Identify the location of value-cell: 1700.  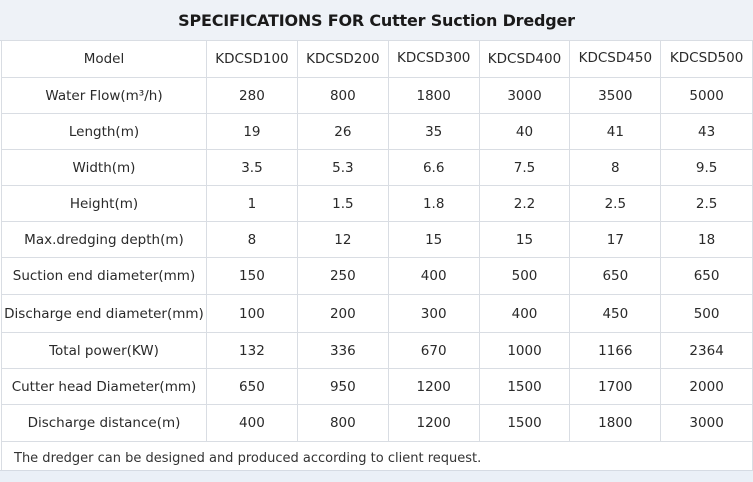
(615, 386).